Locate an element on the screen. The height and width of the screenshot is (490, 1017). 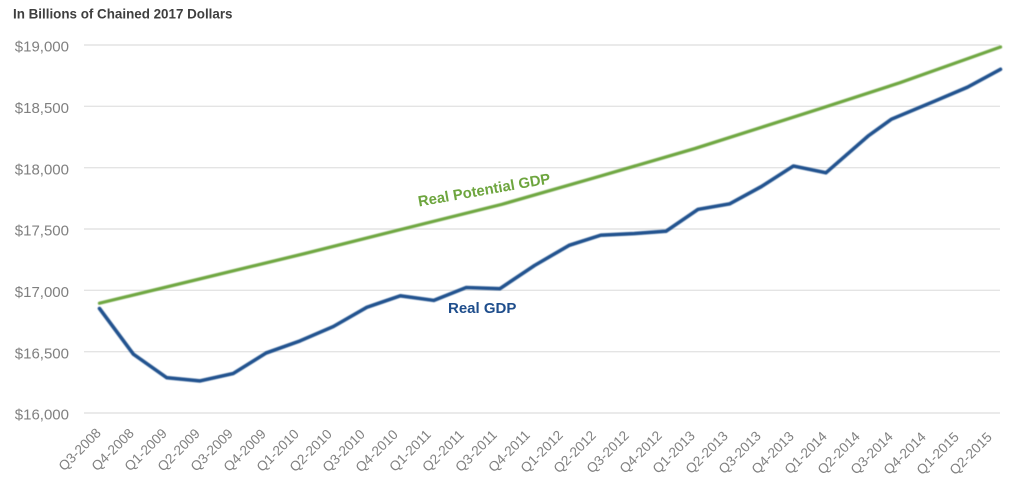
svg-text: $17,000 is located at coordinates (42, 292).